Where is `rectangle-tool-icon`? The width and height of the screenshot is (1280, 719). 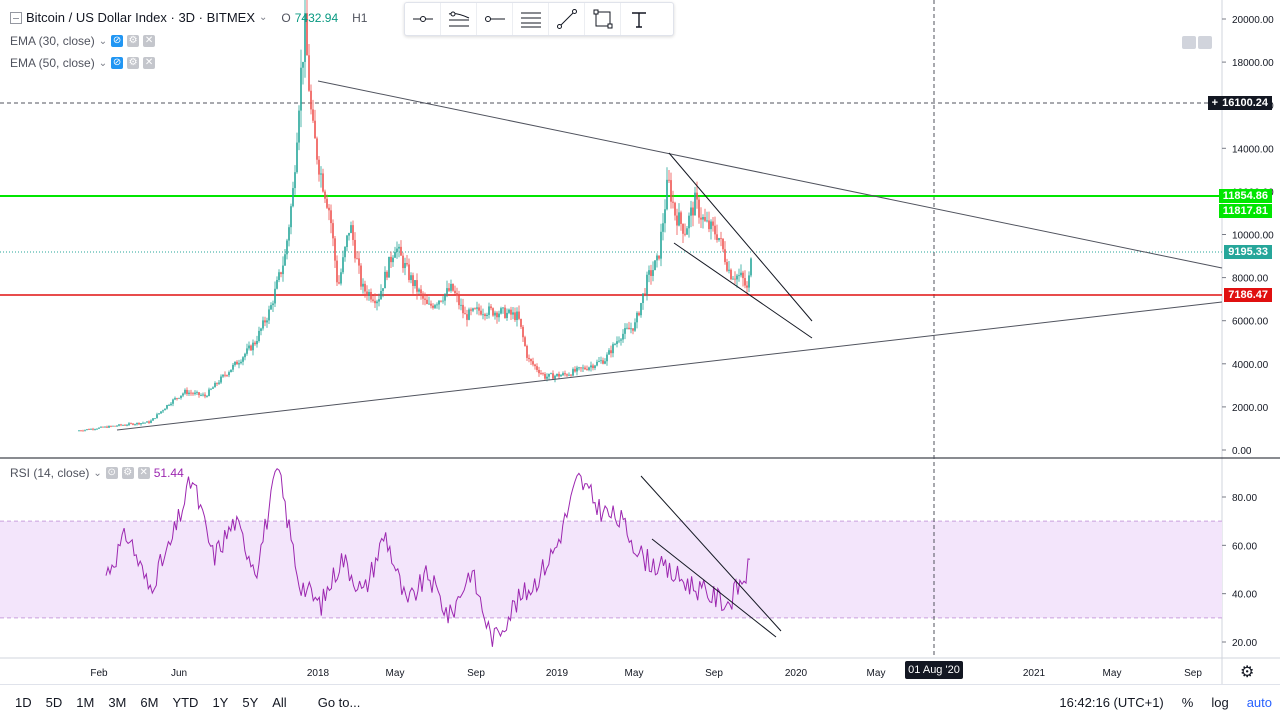
rectangle-tool-icon is located at coordinates (603, 19).